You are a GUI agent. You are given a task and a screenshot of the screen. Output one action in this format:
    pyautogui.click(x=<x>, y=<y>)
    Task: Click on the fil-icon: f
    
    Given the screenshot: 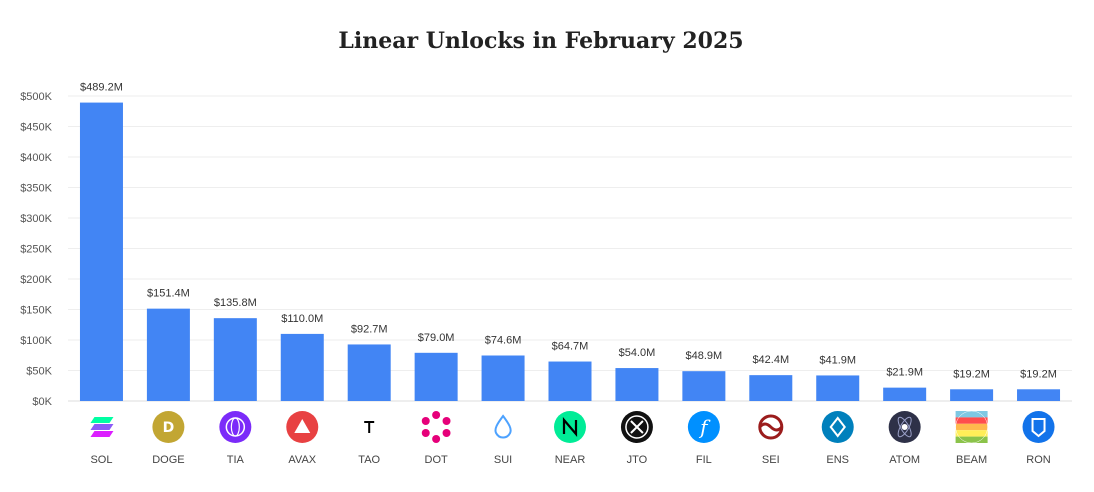 What is the action you would take?
    pyautogui.click(x=703, y=427)
    